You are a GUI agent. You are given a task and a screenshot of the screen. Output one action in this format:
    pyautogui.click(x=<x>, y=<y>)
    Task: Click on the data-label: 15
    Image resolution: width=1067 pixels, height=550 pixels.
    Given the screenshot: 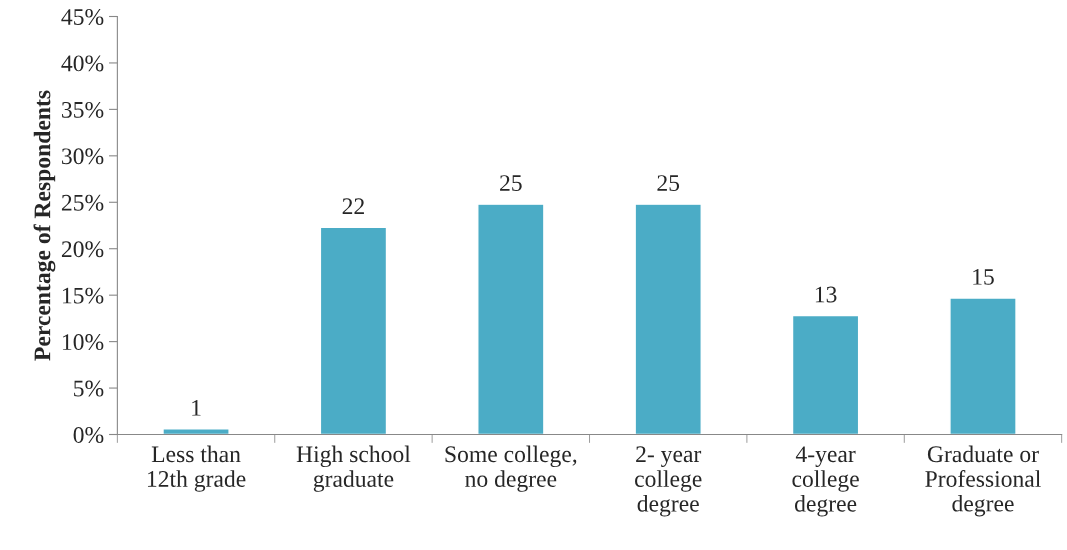 What is the action you would take?
    pyautogui.click(x=983, y=277)
    